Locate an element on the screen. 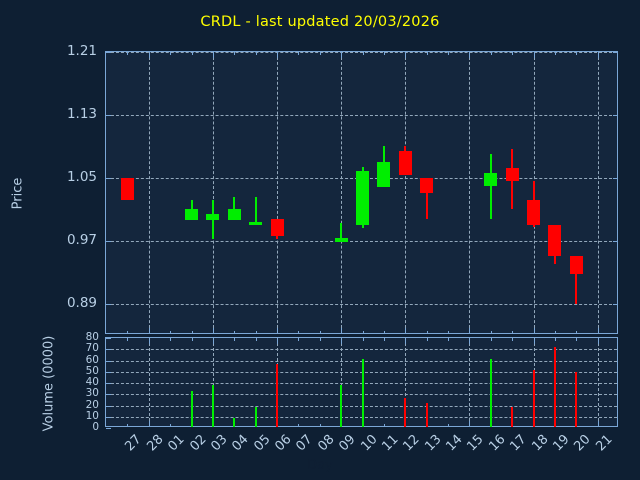 The height and width of the screenshot is (480, 640). volume-ytick-label: 30 is located at coordinates (92, 393).